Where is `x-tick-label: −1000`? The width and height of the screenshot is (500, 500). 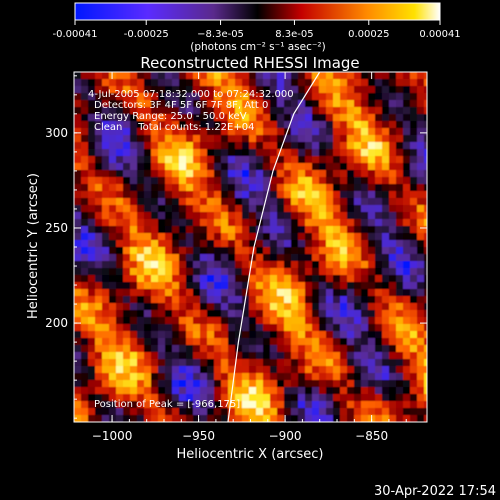 x-tick-label: −1000 is located at coordinates (112, 436).